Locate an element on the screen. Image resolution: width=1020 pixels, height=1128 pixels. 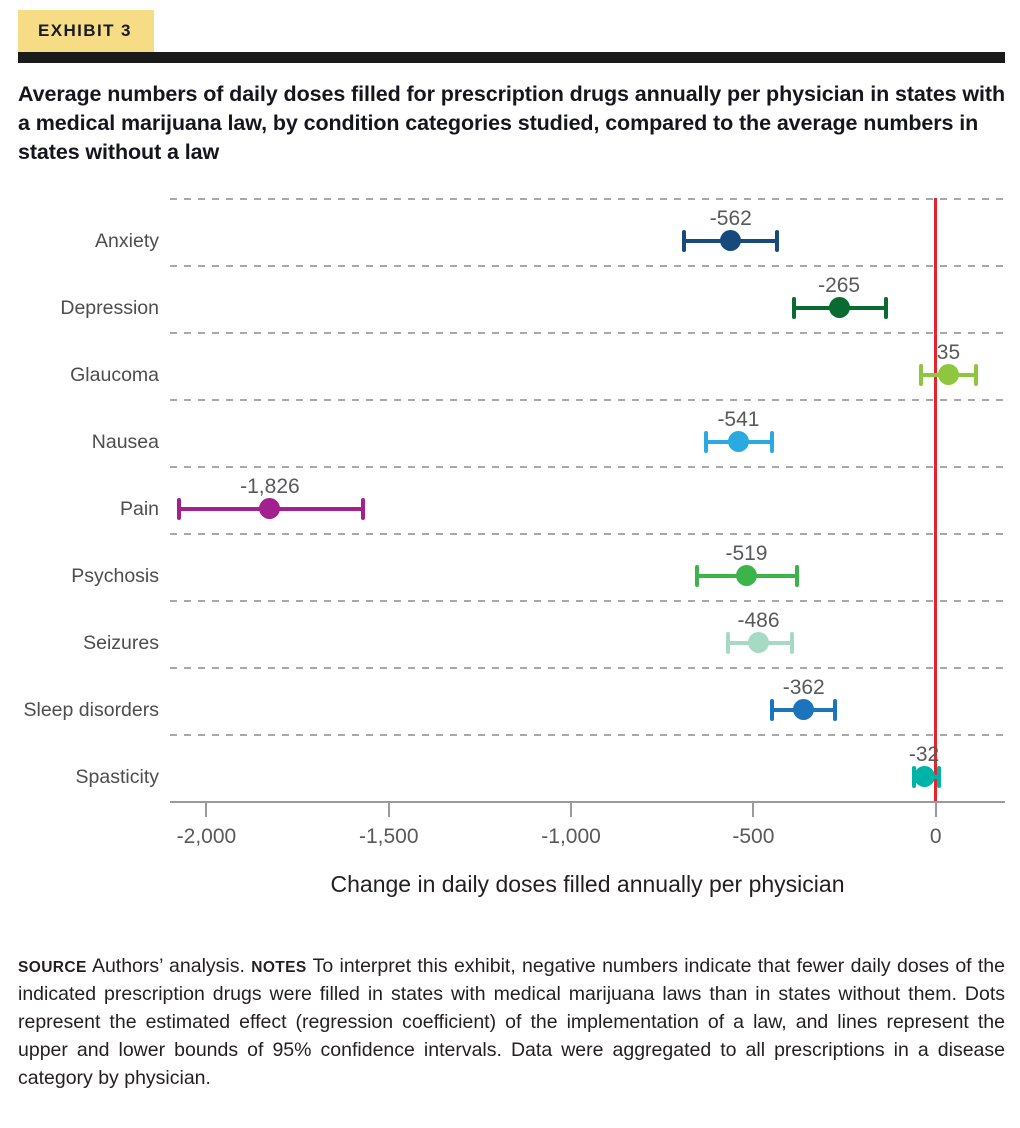
axis-tick-label: -500 is located at coordinates (753, 836).